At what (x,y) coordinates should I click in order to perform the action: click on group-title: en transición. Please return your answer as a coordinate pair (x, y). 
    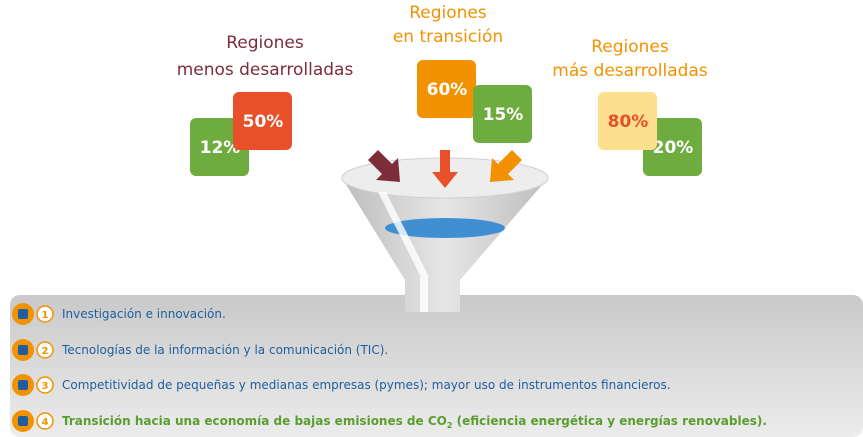
    Looking at the image, I should click on (448, 37).